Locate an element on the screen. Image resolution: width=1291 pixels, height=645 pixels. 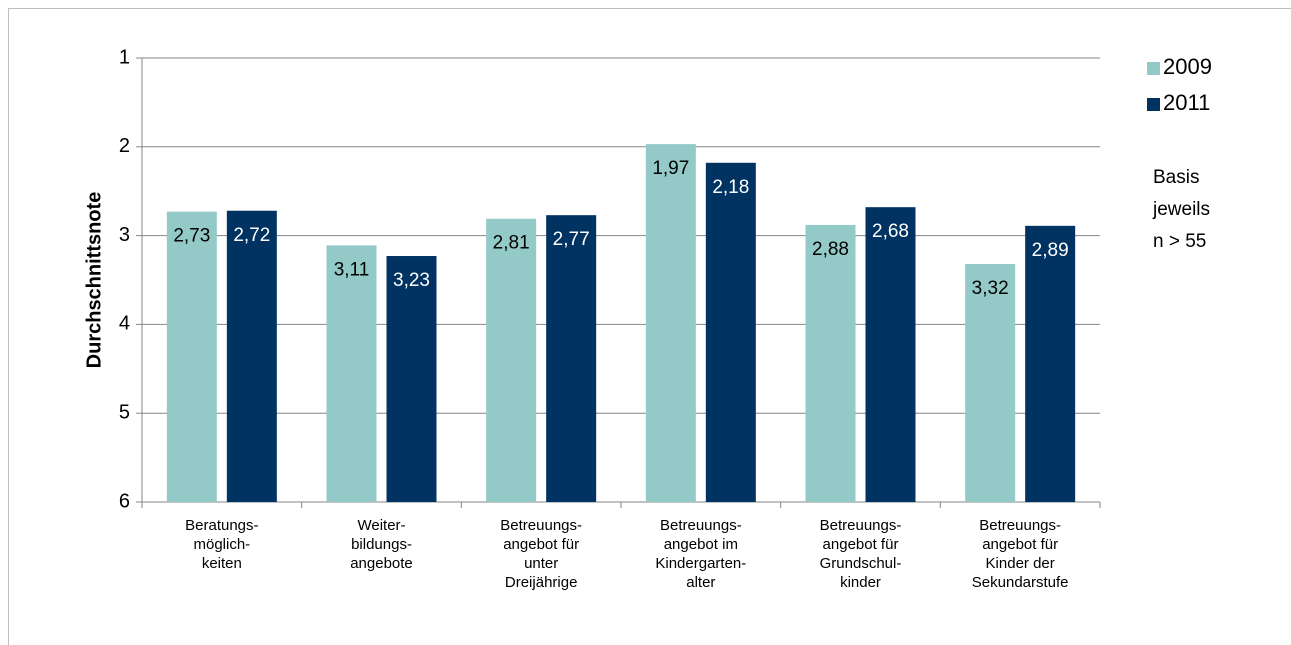
data-label: 2,68 is located at coordinates (890, 231).